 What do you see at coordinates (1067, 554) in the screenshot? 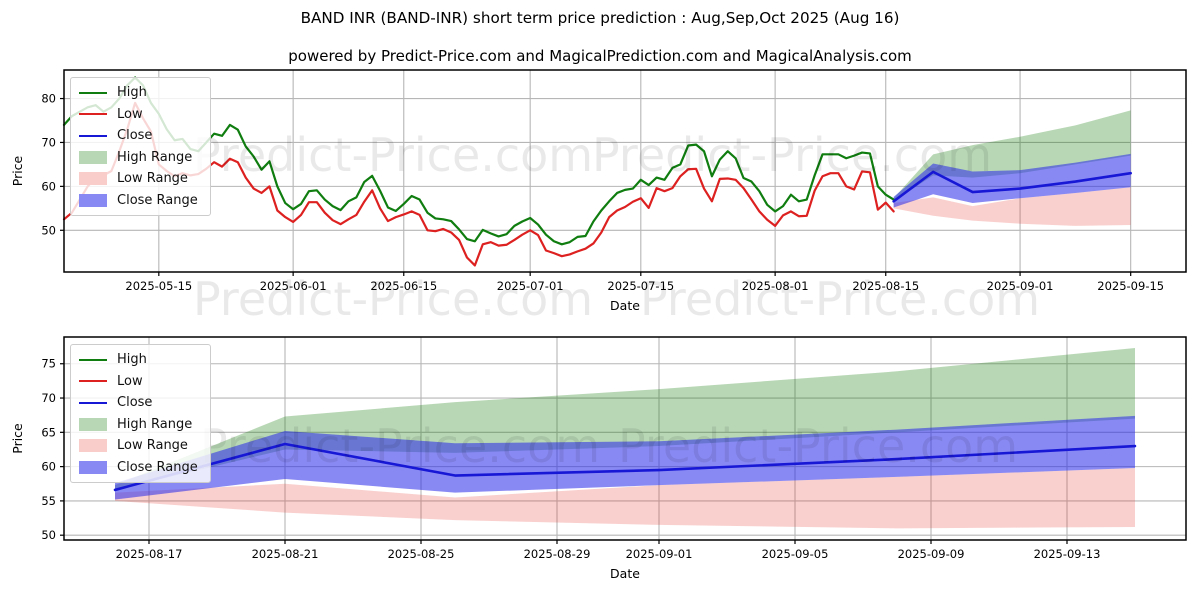
I see `x-tick-label: 2025-09-13` at bounding box center [1067, 554].